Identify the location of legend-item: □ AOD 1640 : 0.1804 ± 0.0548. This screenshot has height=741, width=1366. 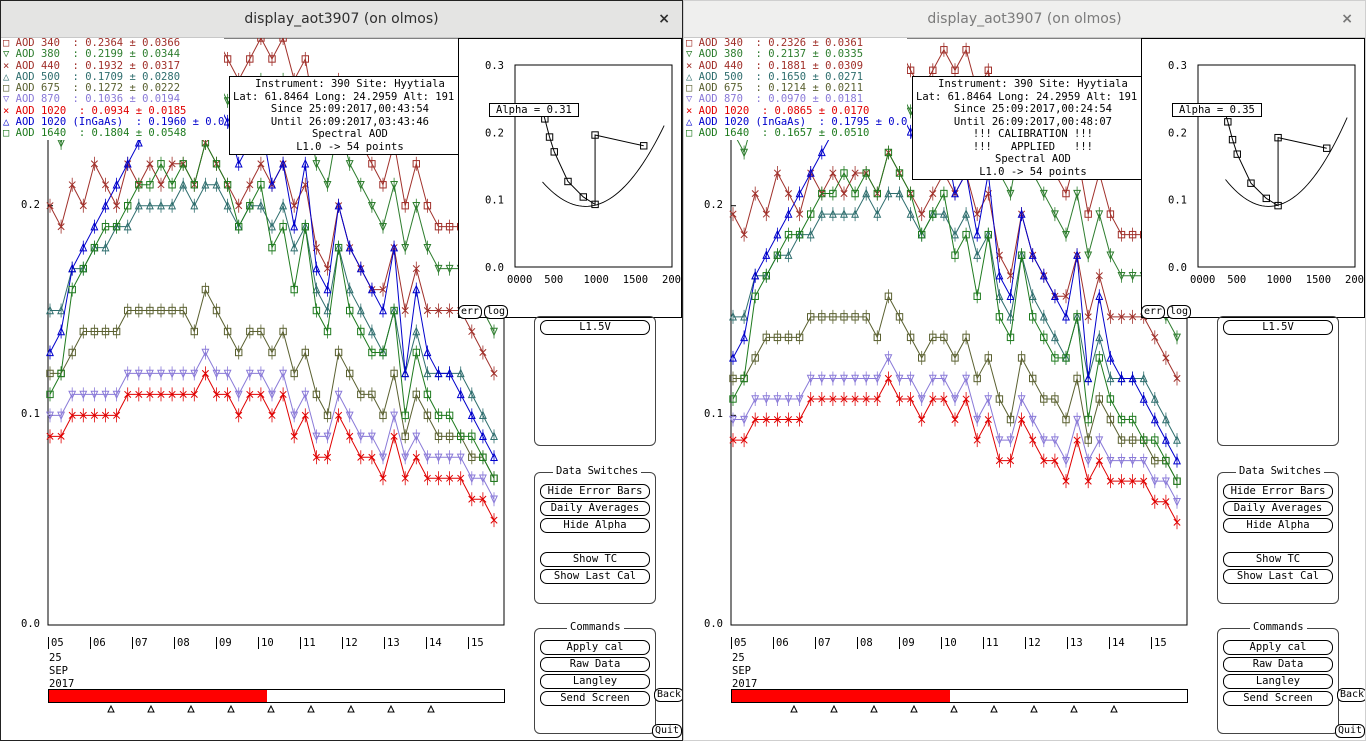
(113, 133).